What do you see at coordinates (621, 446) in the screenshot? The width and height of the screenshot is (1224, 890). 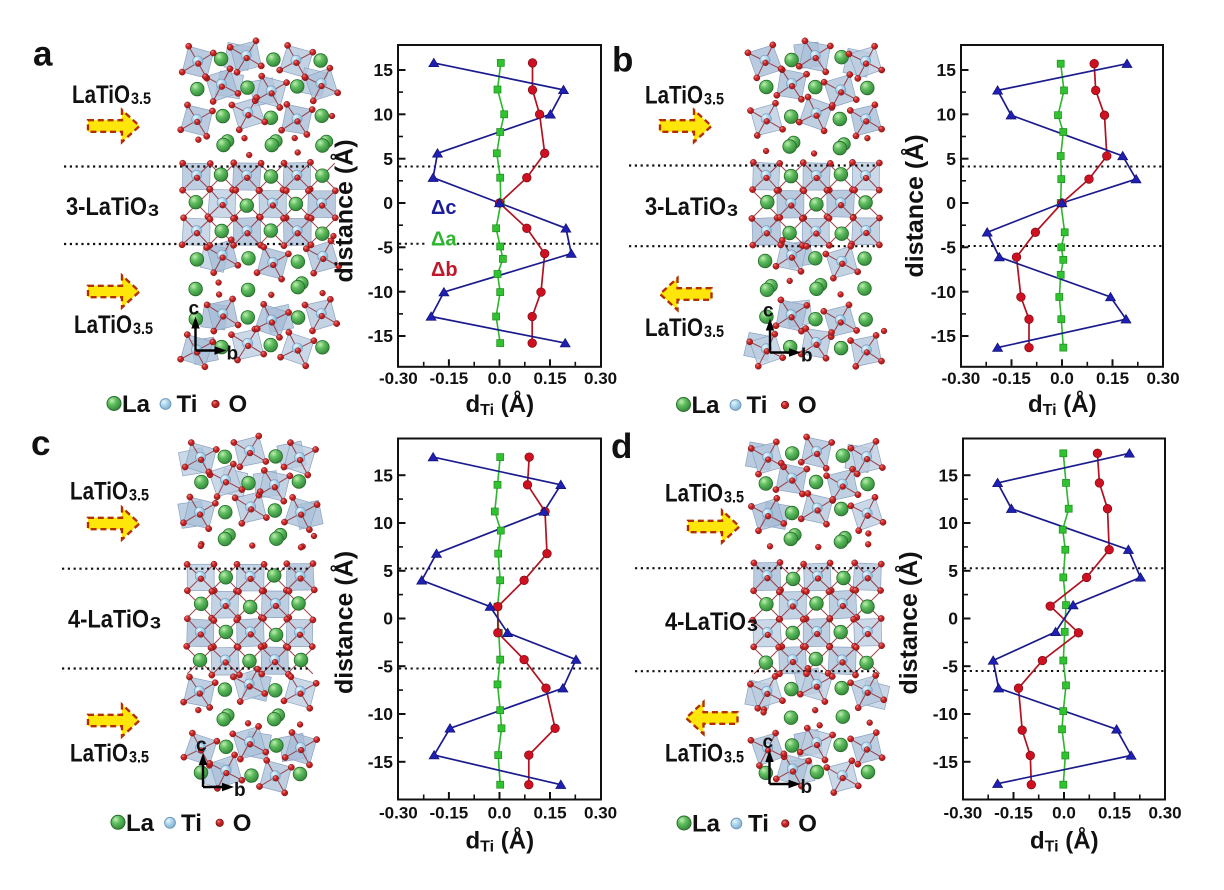 I see `svg-text: d` at bounding box center [621, 446].